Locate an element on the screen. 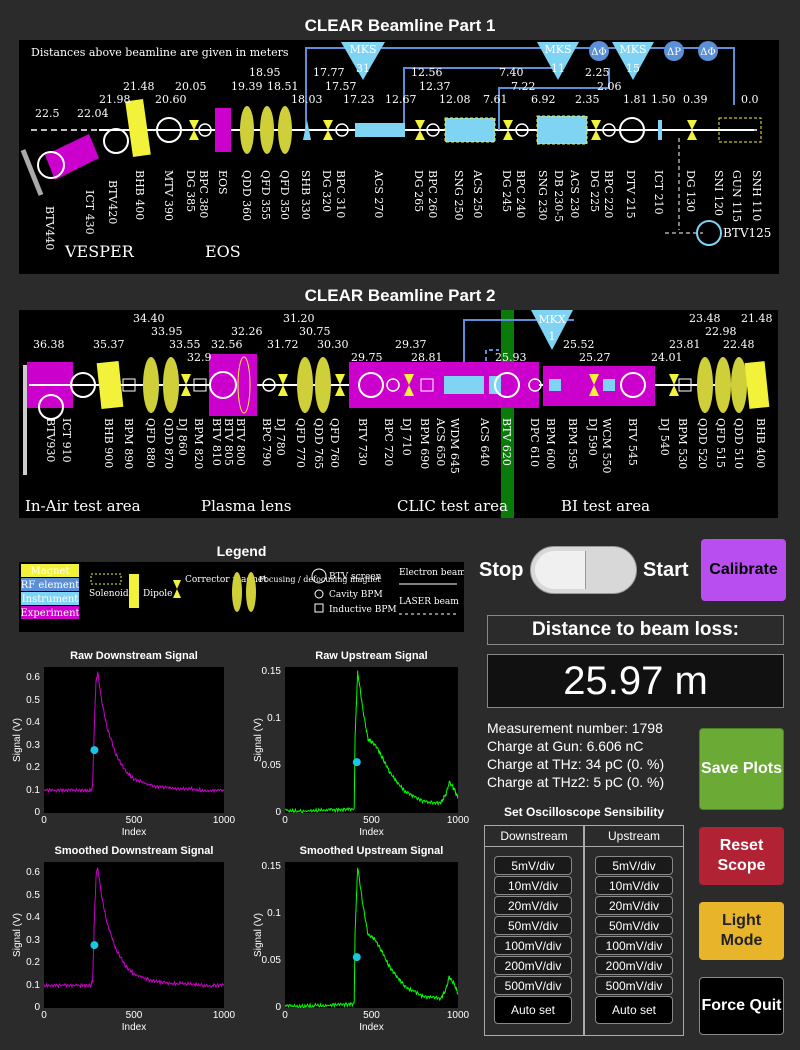 Image resolution: width=800 pixels, height=1050 pixels. svg-text: 33.95 is located at coordinates (167, 331).